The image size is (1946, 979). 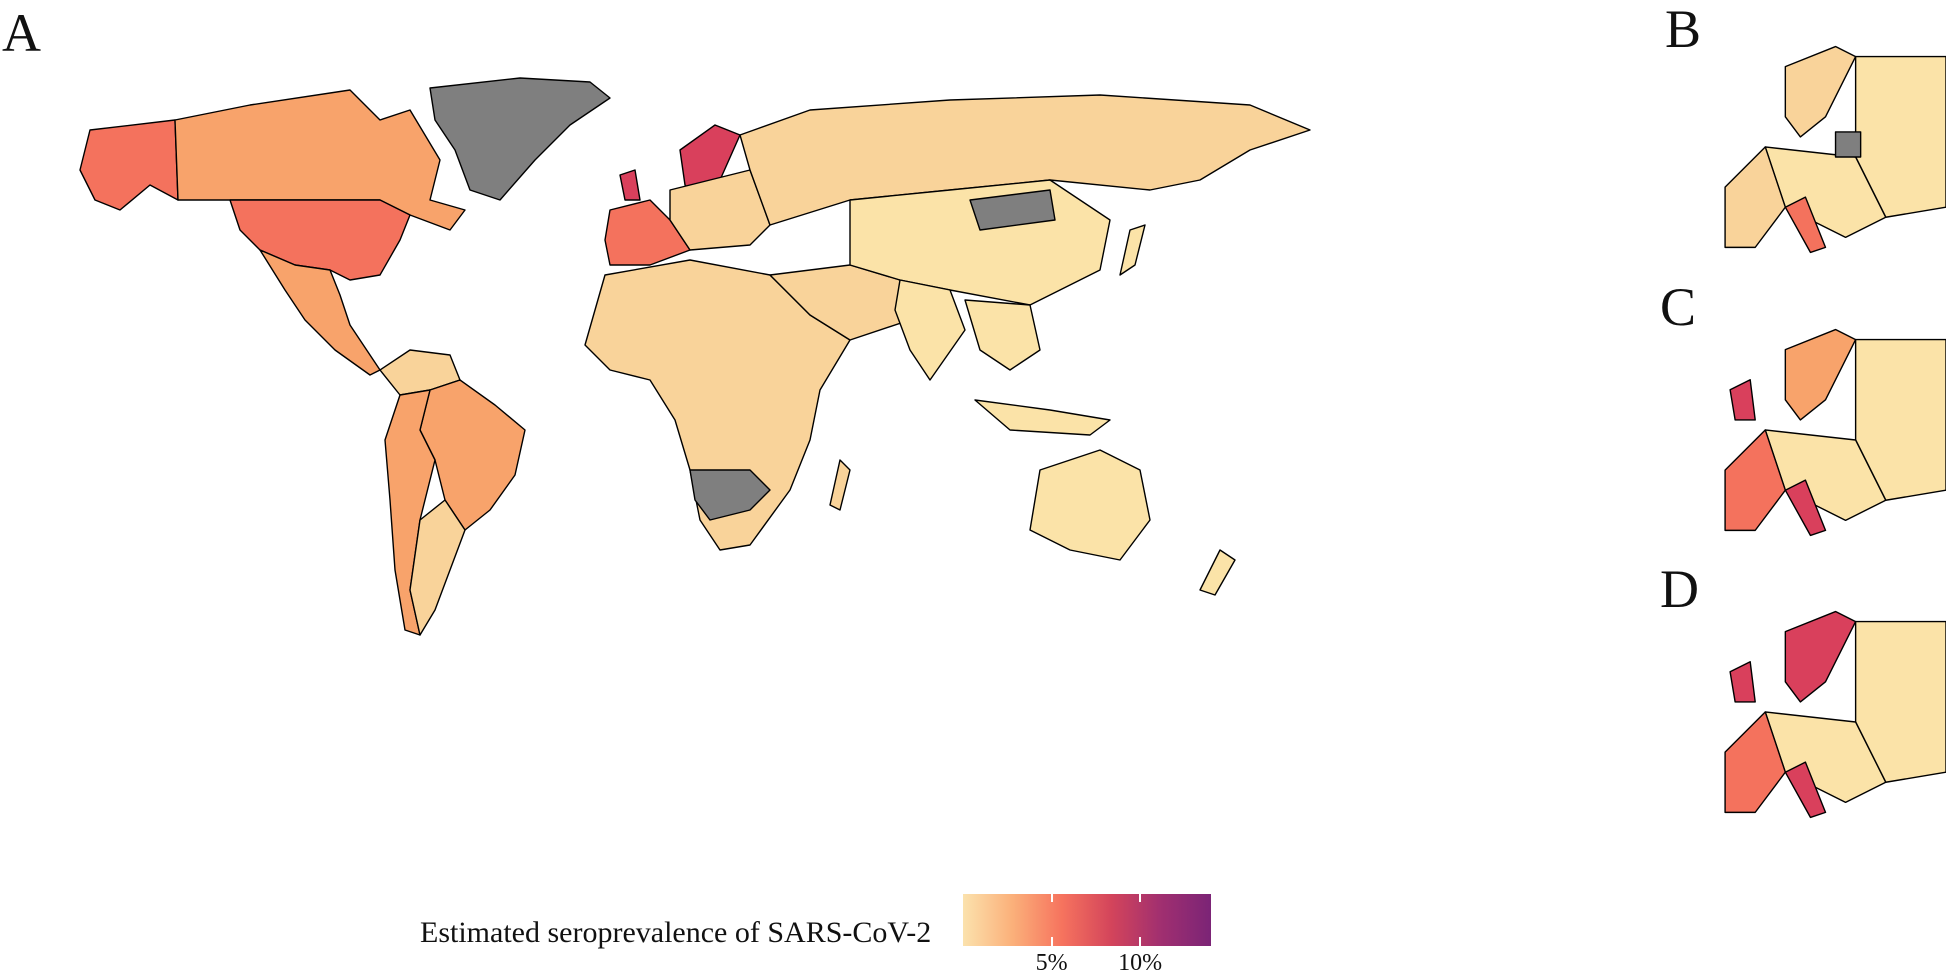 What do you see at coordinates (1835, 432) in the screenshot?
I see `inset-map-c` at bounding box center [1835, 432].